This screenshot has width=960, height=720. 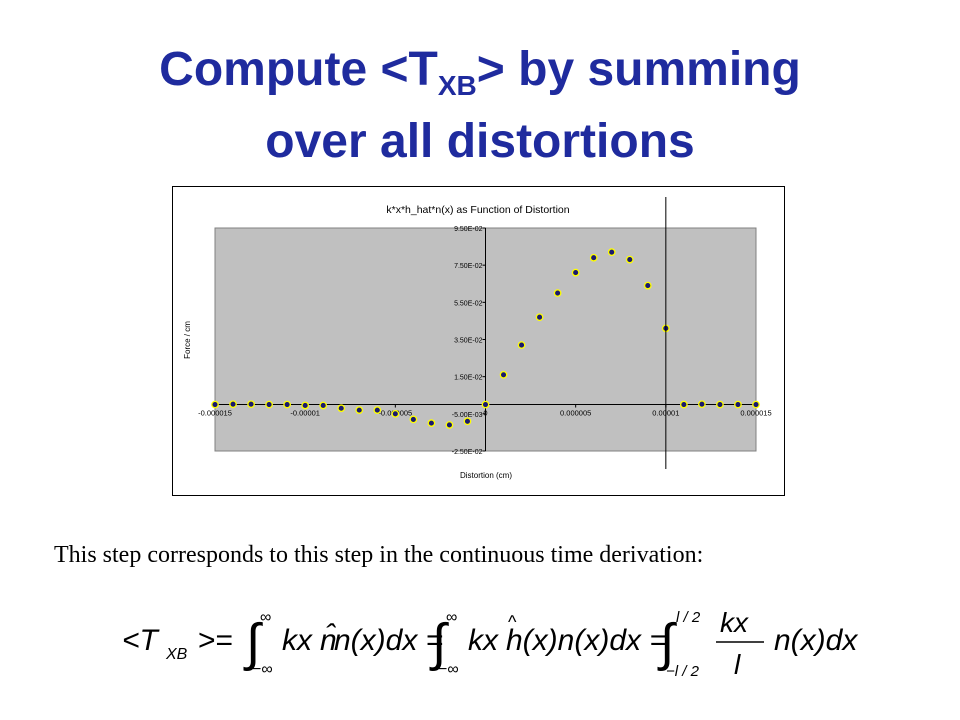 What do you see at coordinates (215, 640) in the screenshot?
I see `formula-lhs-close: >=` at bounding box center [215, 640].